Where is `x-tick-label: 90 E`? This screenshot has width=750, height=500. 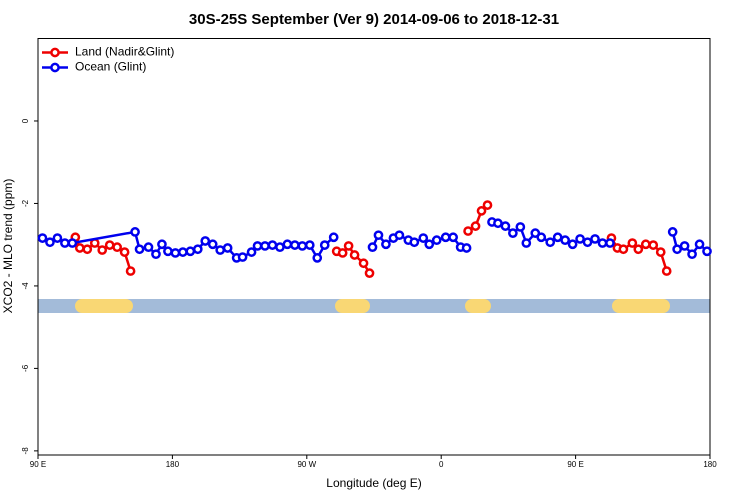 x-tick-label: 90 E is located at coordinates (575, 464).